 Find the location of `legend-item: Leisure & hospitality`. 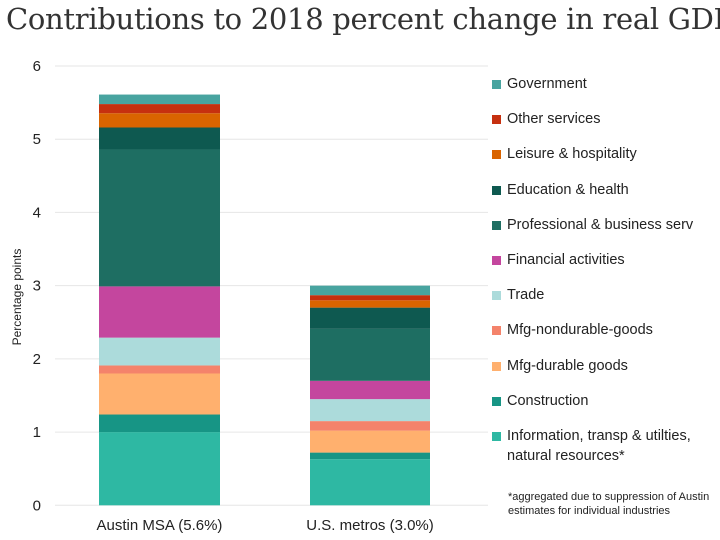

legend-item: Leisure & hospitality is located at coordinates (564, 154).